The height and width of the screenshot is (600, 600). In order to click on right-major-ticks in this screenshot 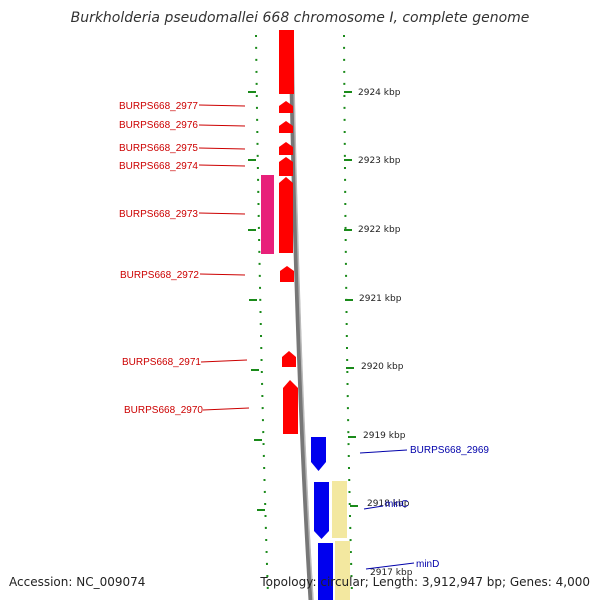, I will do `click(351, 299)`.